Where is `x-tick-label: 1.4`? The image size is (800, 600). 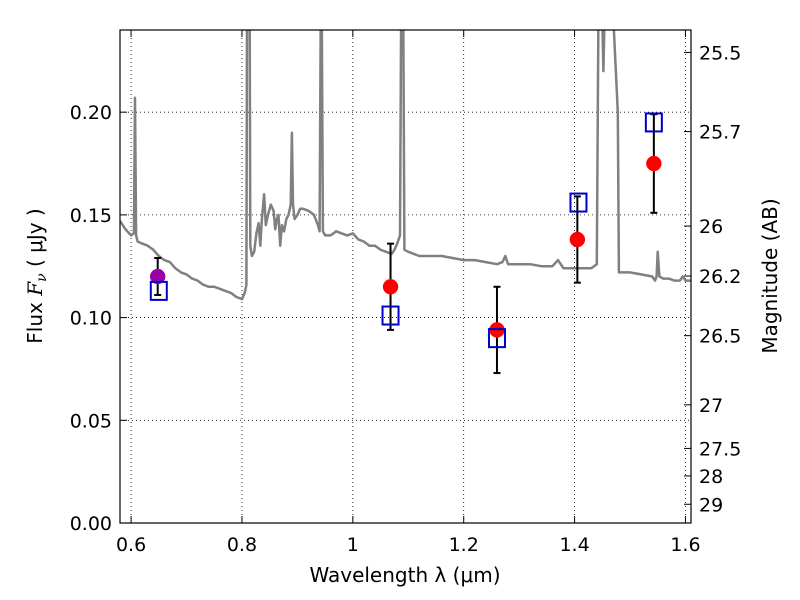 x-tick-label: 1.4 is located at coordinates (574, 545).